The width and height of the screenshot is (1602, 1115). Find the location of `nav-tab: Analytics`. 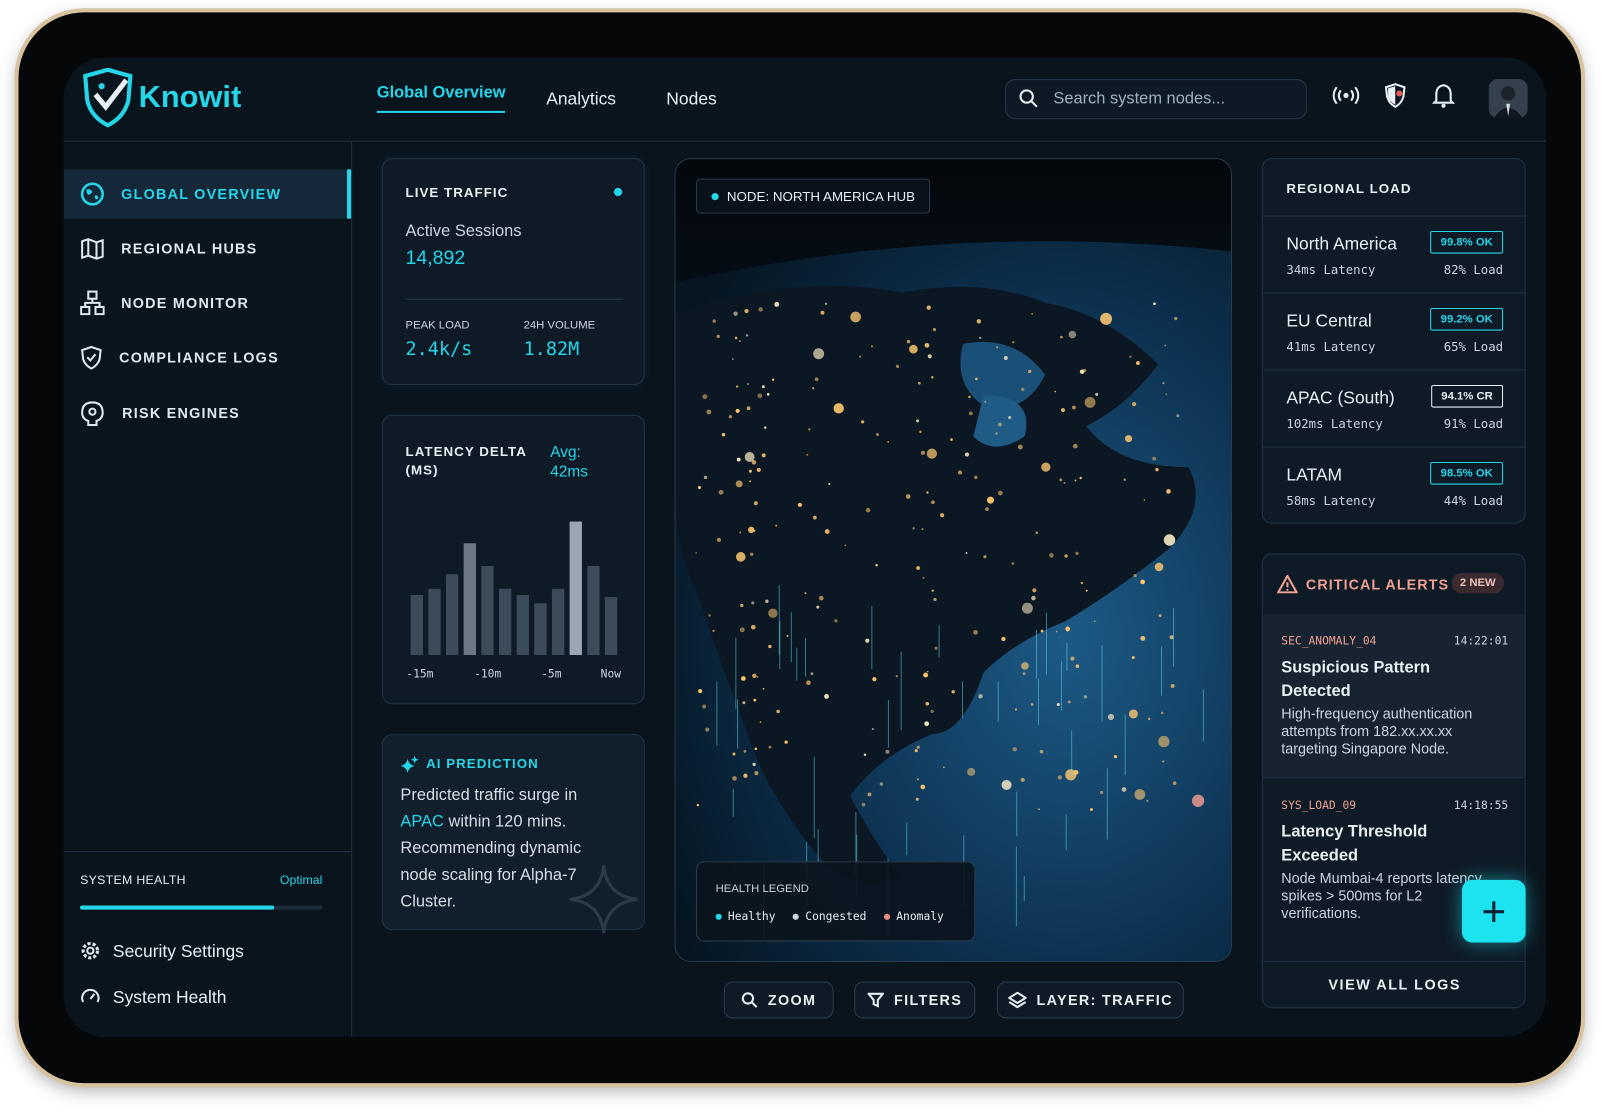

nav-tab: Analytics is located at coordinates (581, 99).